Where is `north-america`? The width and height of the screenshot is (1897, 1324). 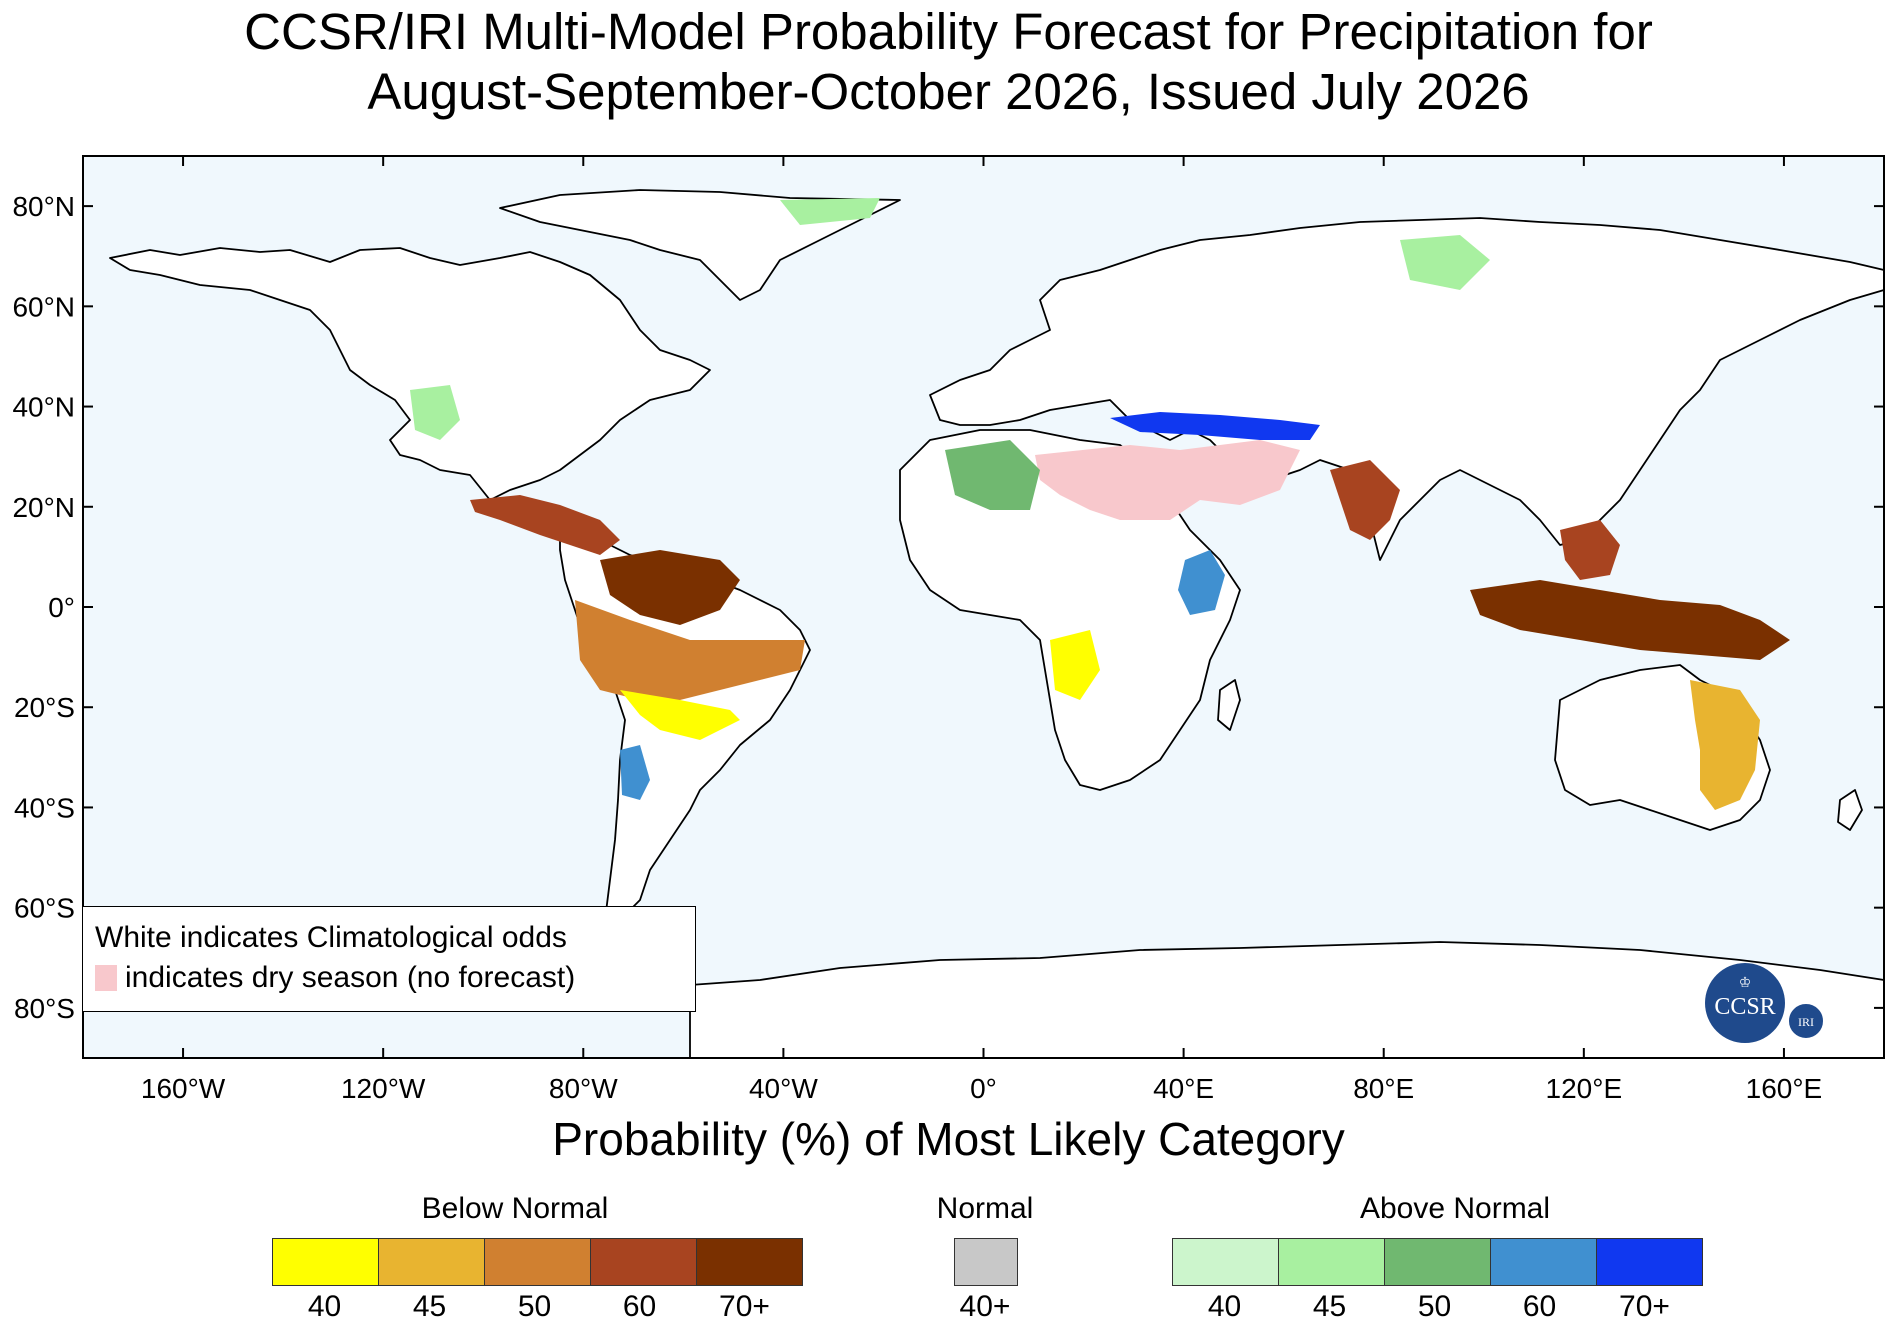
north-america is located at coordinates (410, 374).